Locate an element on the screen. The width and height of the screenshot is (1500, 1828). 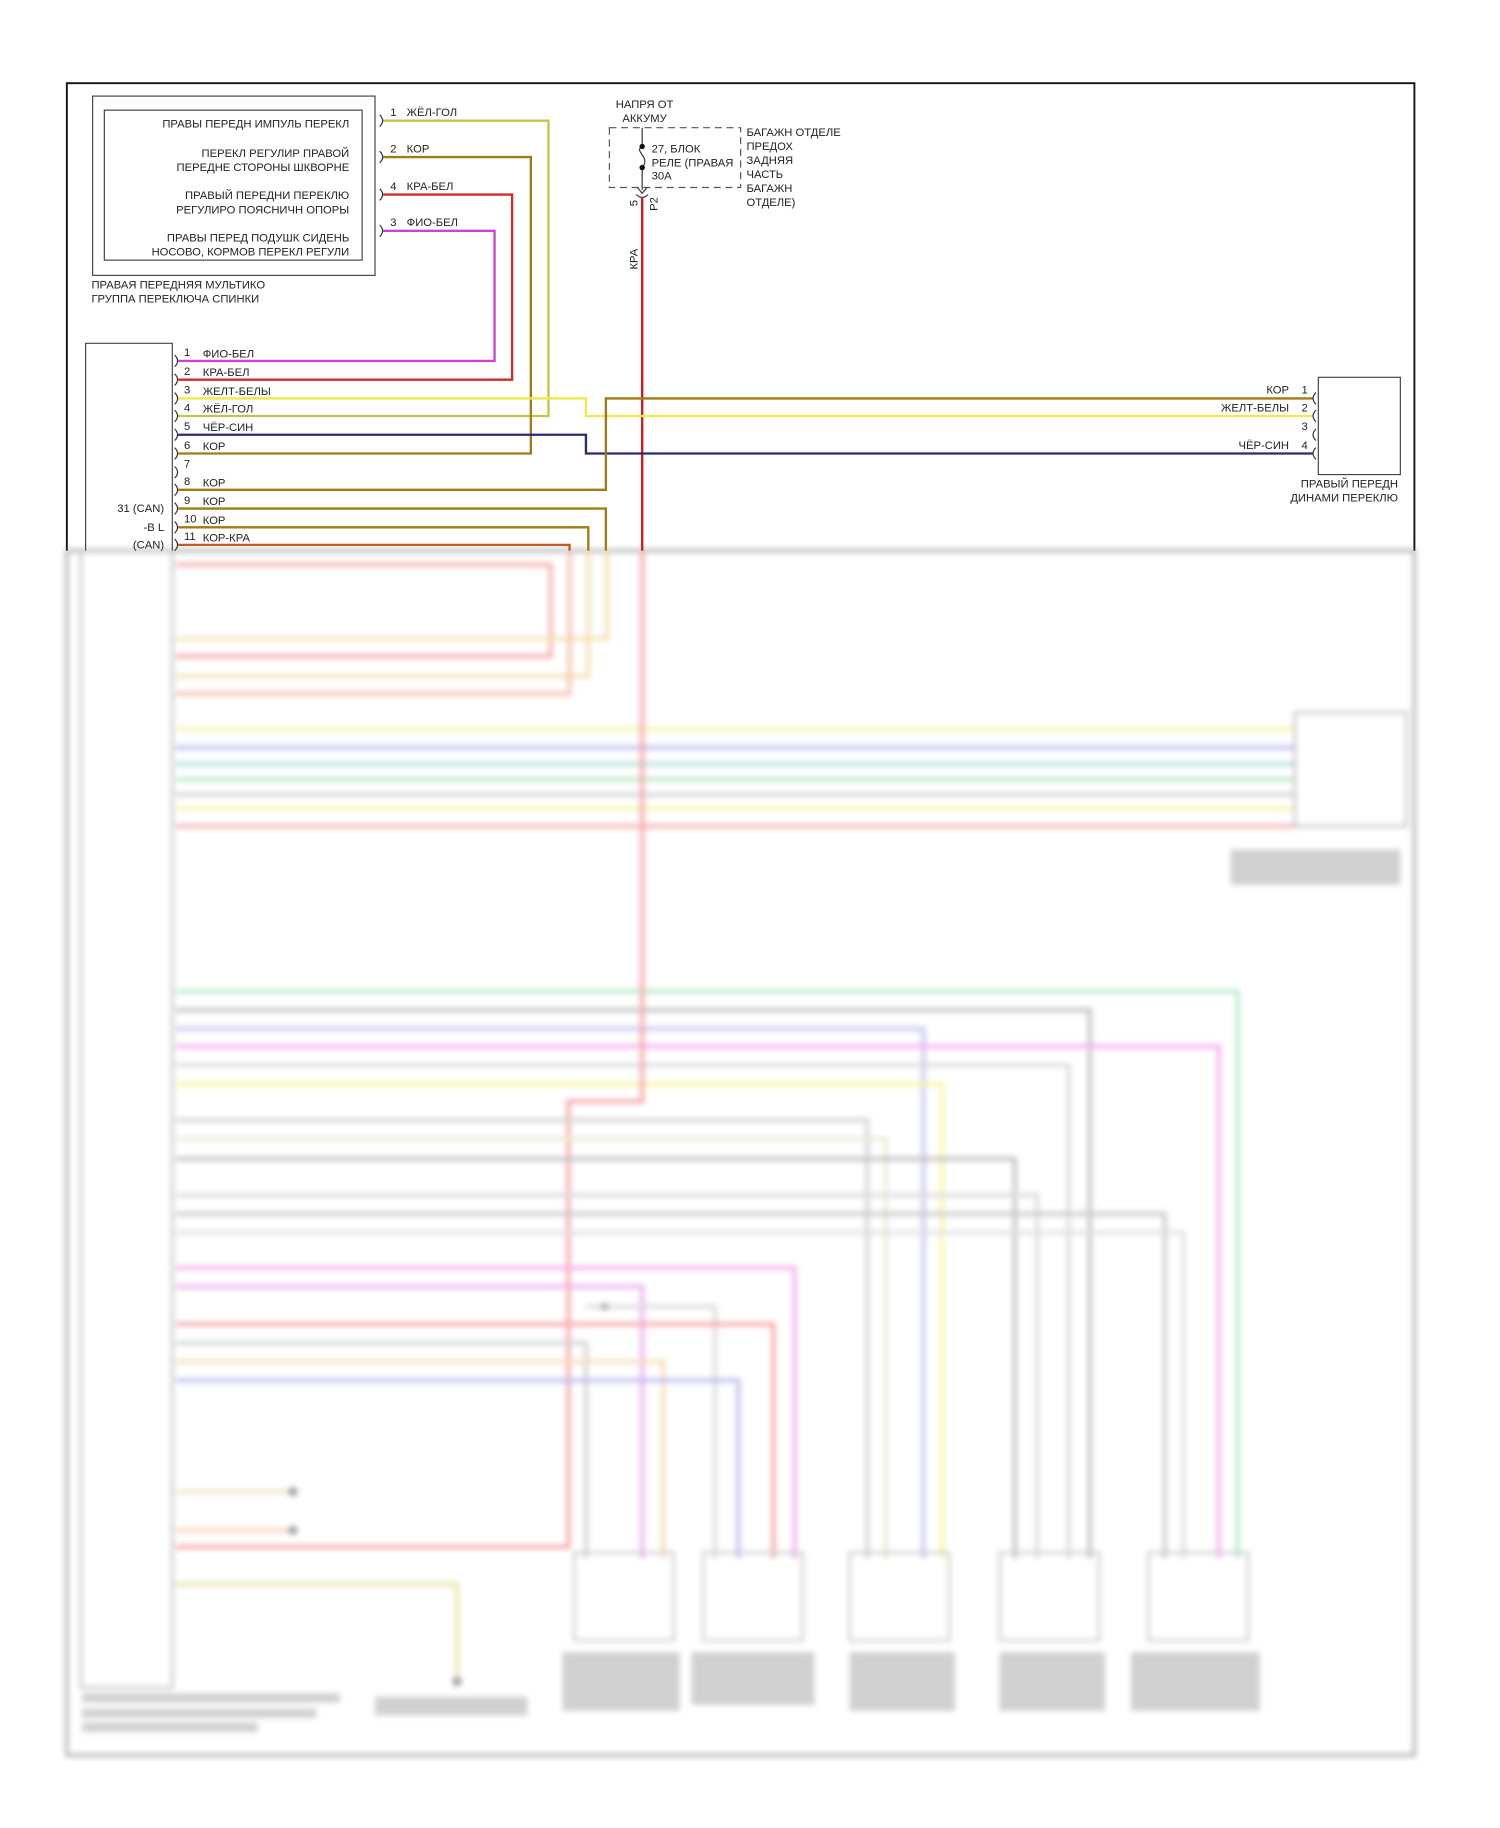
switch-group-caption: ГРУППА ПЕРЕКЛЮЧА СПИНКИ is located at coordinates (175, 299).